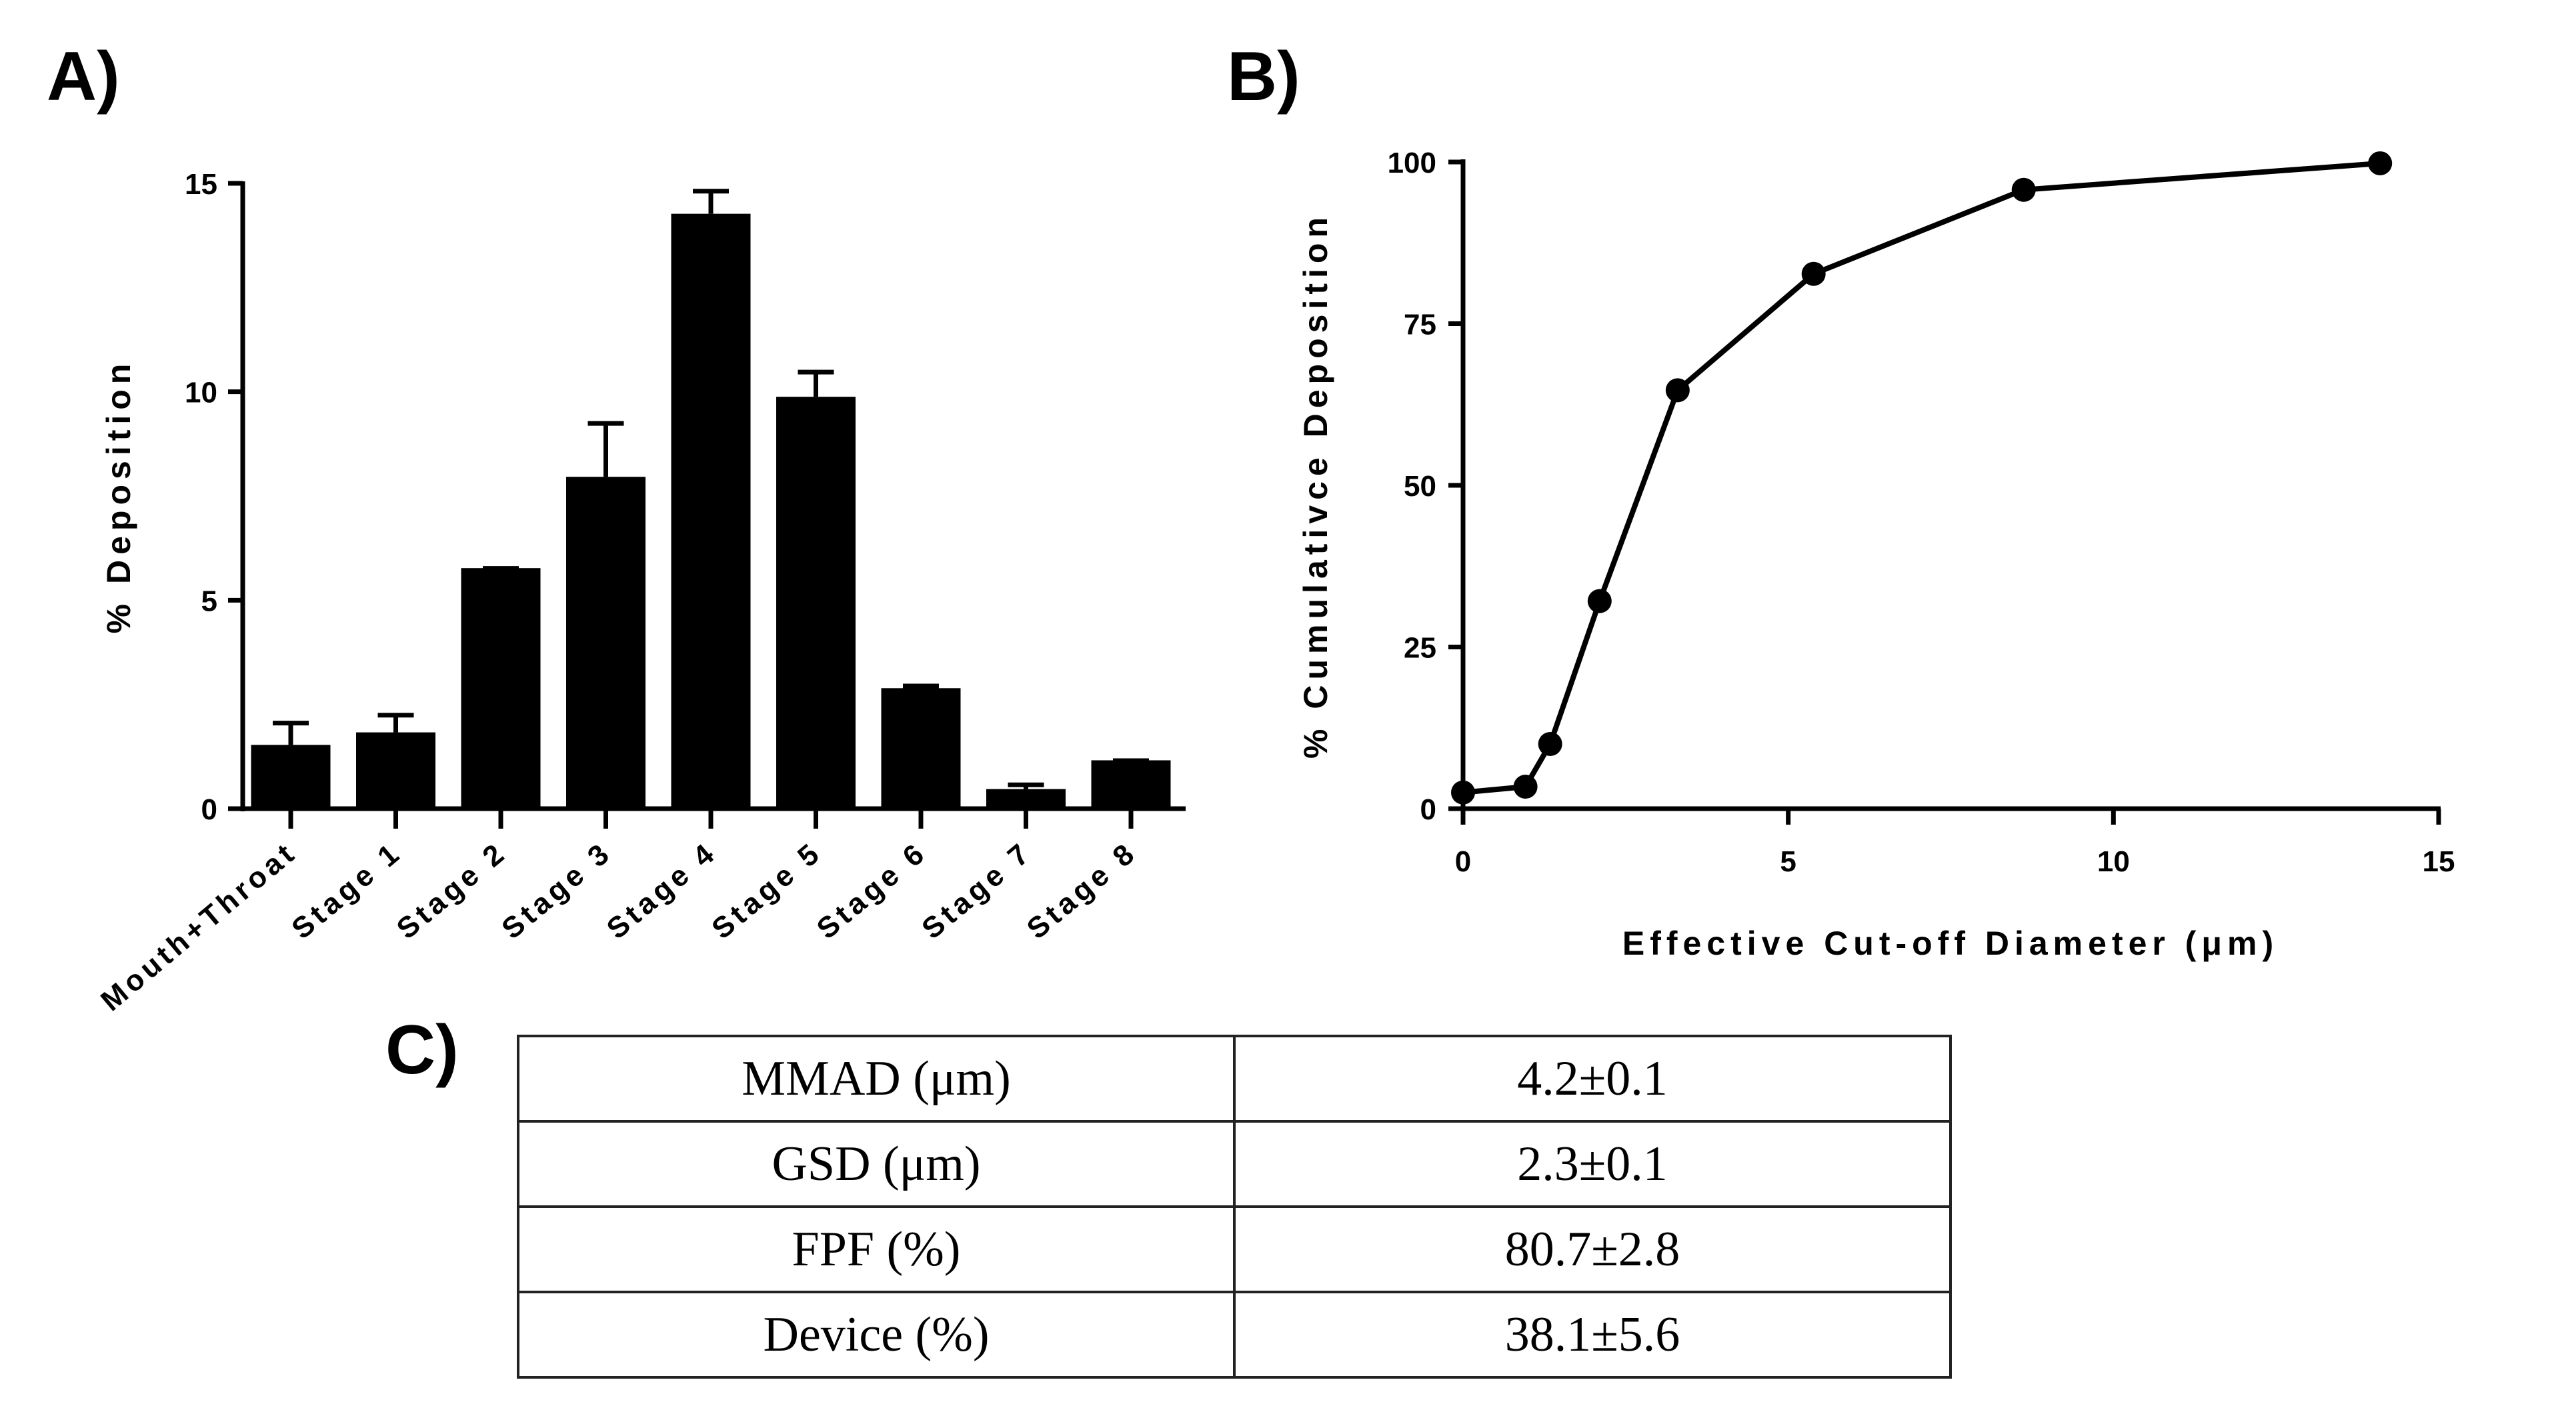 This screenshot has height=1408, width=2576. What do you see at coordinates (876, 1335) in the screenshot?
I see `table-cell-label: Device (%)` at bounding box center [876, 1335].